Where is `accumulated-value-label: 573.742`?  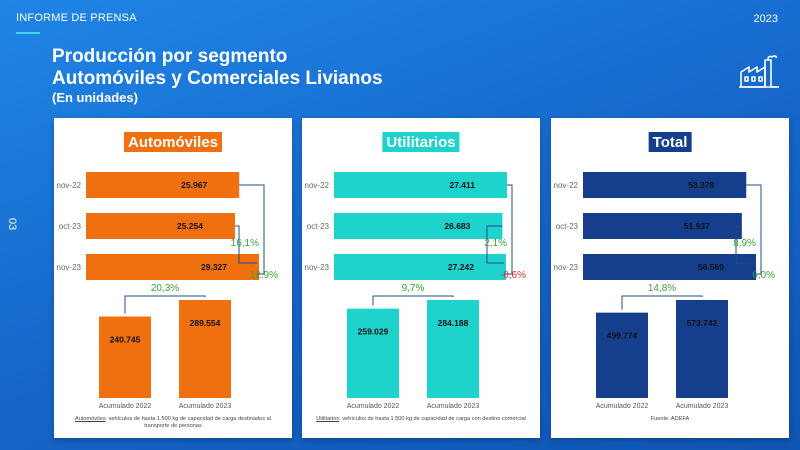 accumulated-value-label: 573.742 is located at coordinates (702, 323).